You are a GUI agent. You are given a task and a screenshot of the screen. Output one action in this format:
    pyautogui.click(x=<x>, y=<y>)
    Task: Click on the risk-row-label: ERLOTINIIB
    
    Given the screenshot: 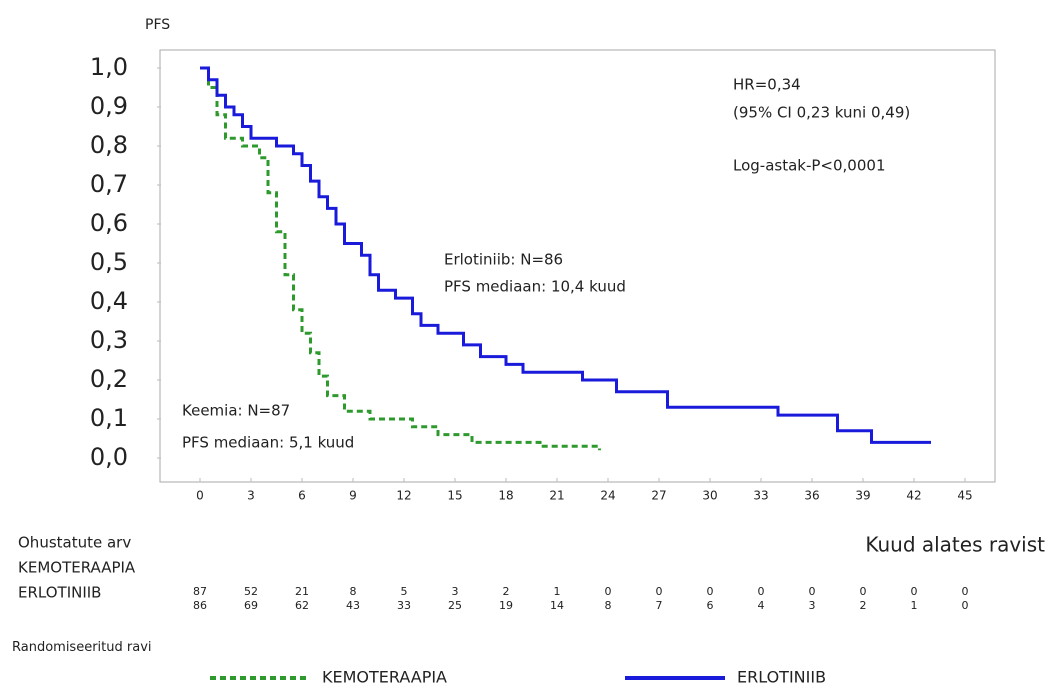 What is the action you would take?
    pyautogui.click(x=59, y=593)
    